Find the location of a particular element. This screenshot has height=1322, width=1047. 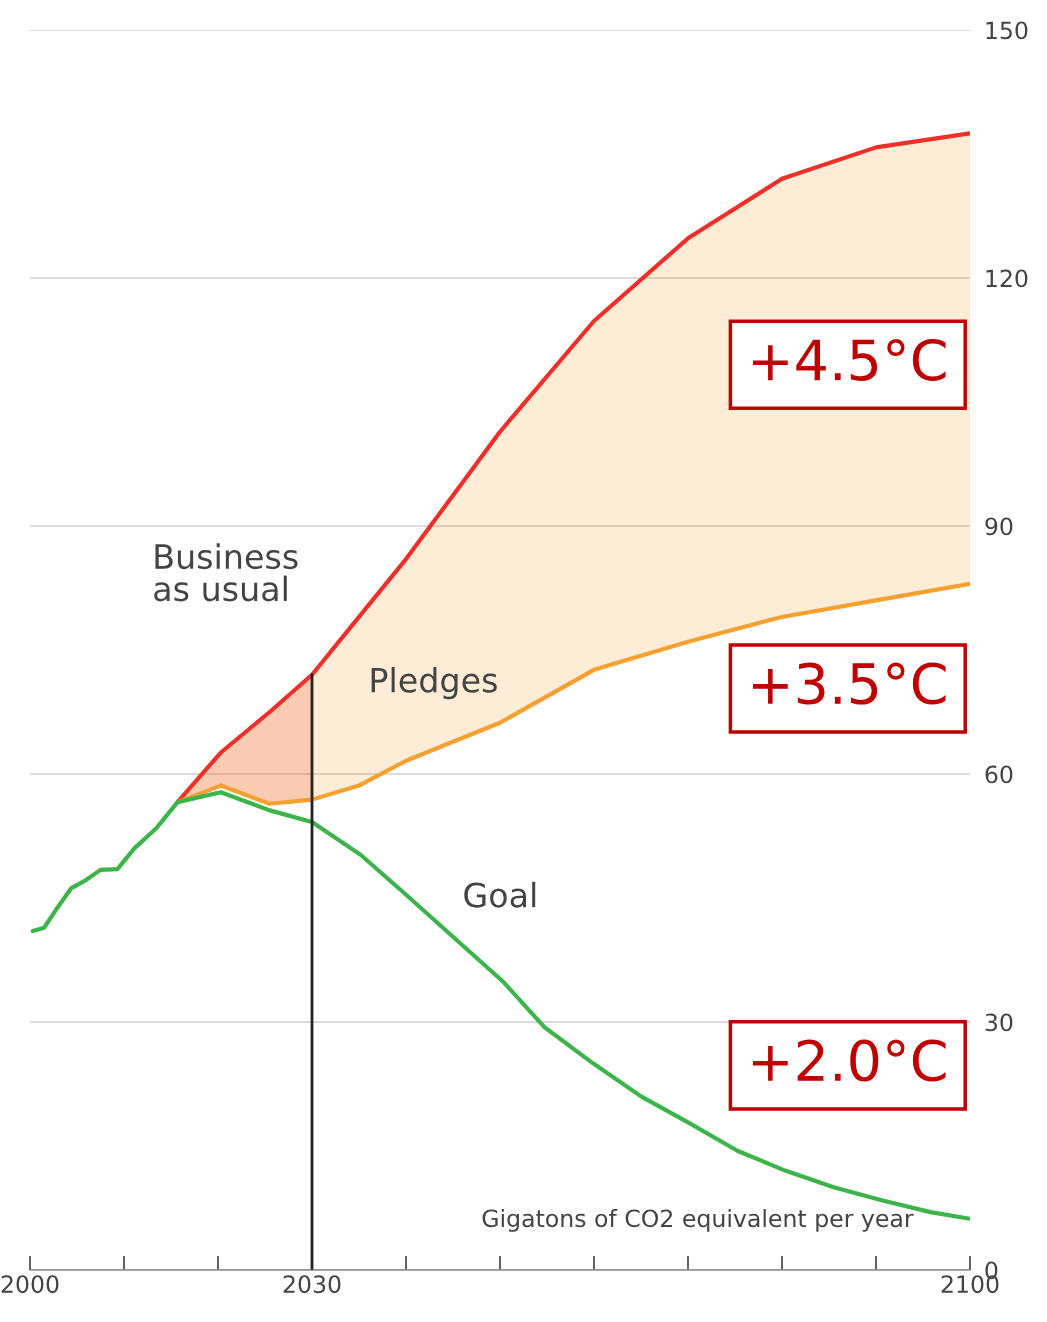

y-tick-label: 90 is located at coordinates (999, 526).